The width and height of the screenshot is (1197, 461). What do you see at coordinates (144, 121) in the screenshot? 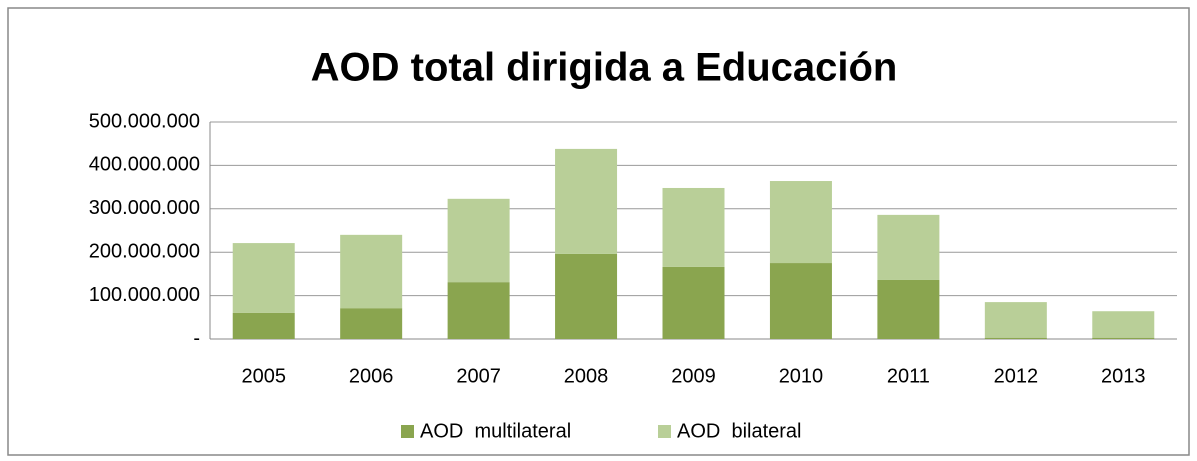
I see `y-tick-label: 500.000.000` at bounding box center [144, 121].